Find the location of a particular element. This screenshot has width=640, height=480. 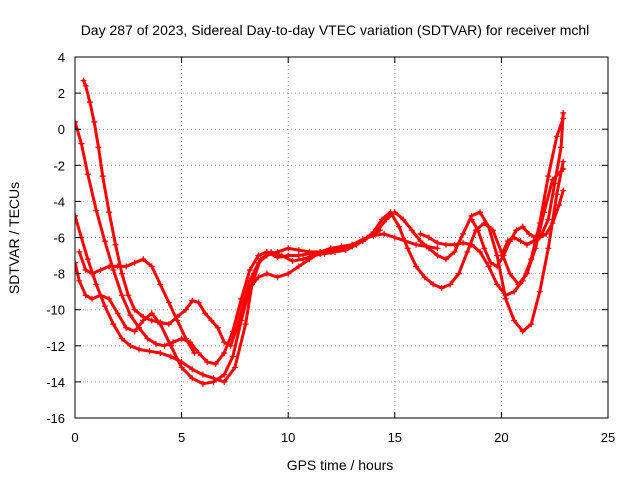

y-tick-label: -8 is located at coordinates (59, 274).